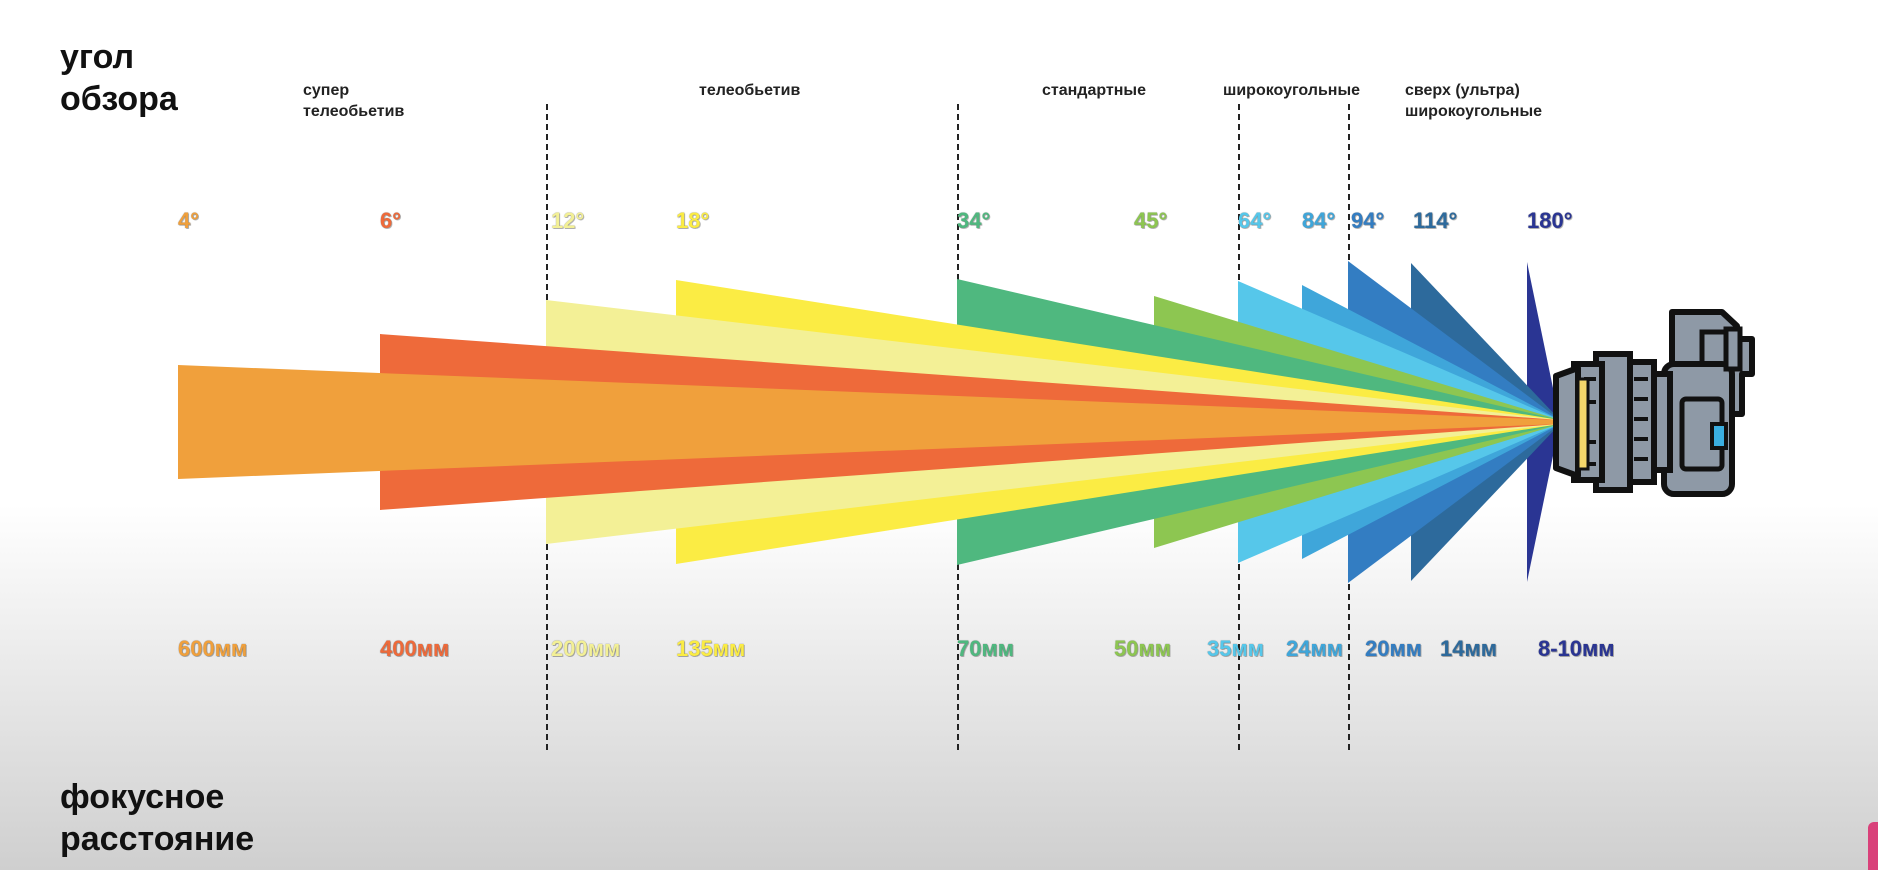 Image resolution: width=1878 pixels, height=870 pixels. Describe the element at coordinates (586, 648) in the screenshot. I see `focal-label-200: 200мм` at that location.